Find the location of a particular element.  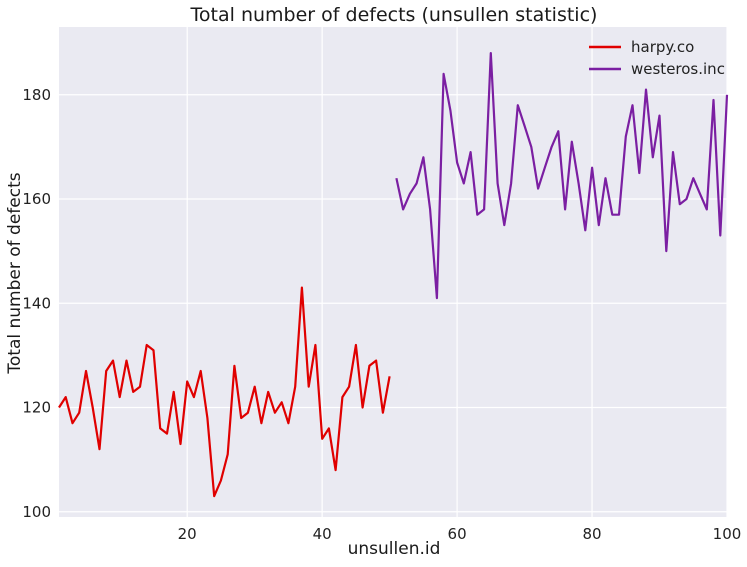

x-tick-label: 80 is located at coordinates (592, 534).